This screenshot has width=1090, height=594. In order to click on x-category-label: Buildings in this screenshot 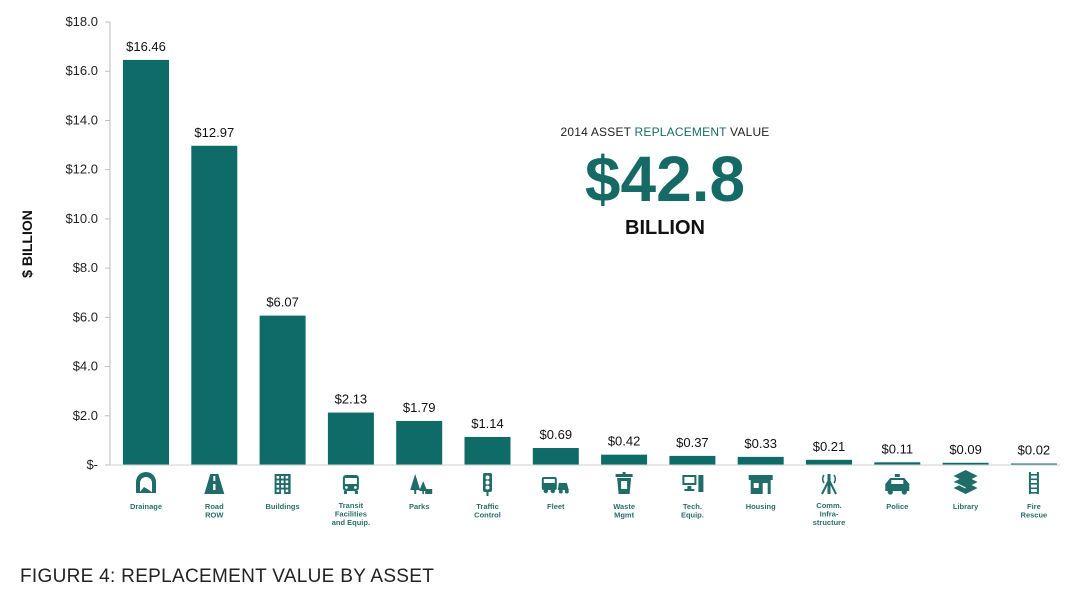, I will do `click(283, 506)`.